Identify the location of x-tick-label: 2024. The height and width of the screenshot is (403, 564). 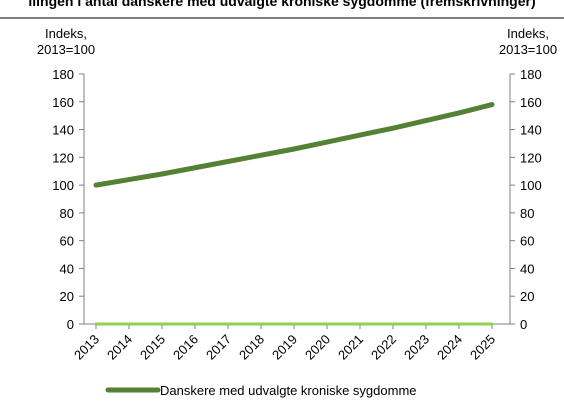
(449, 347).